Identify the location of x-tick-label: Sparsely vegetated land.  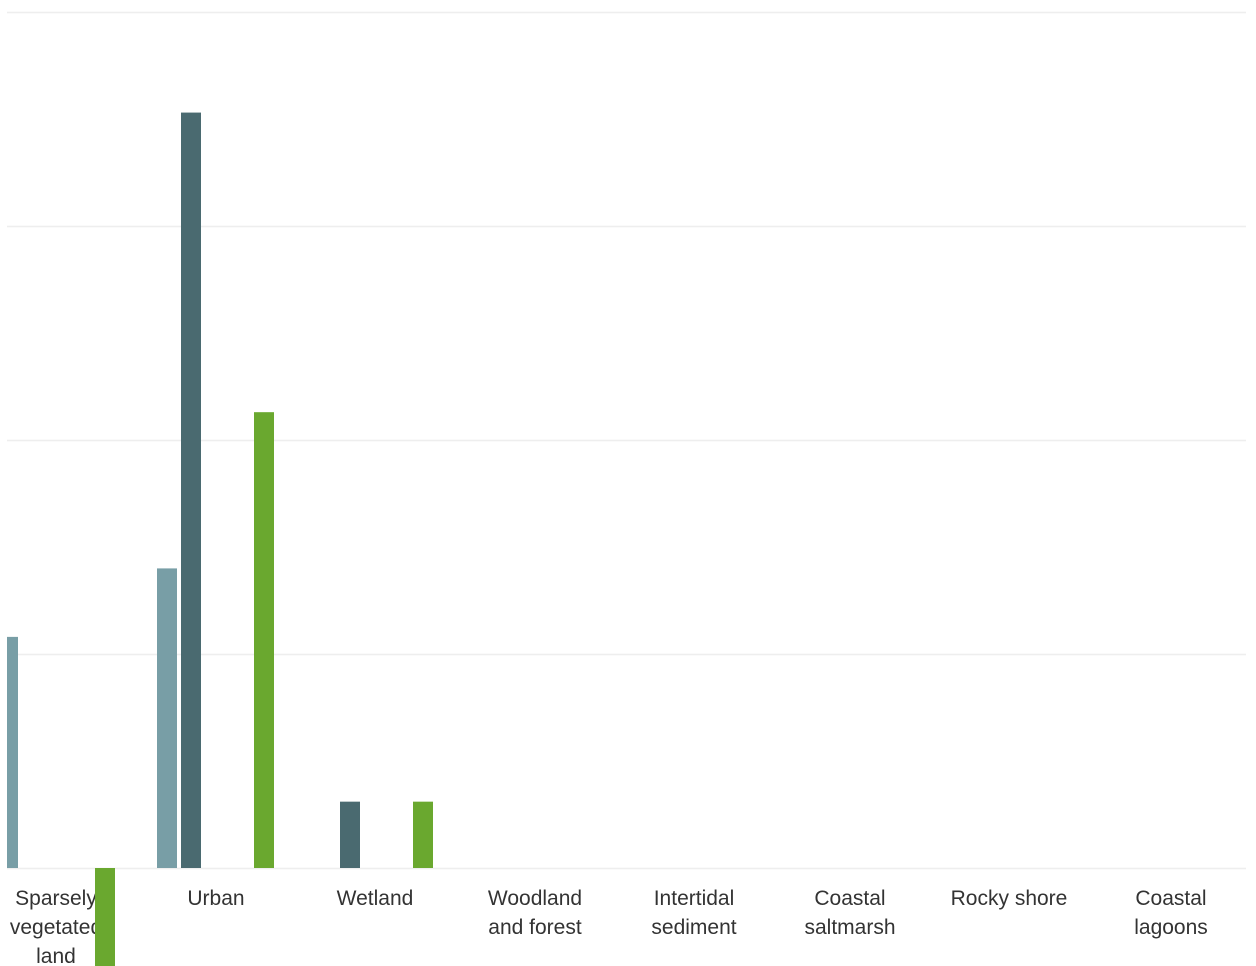
(56, 926).